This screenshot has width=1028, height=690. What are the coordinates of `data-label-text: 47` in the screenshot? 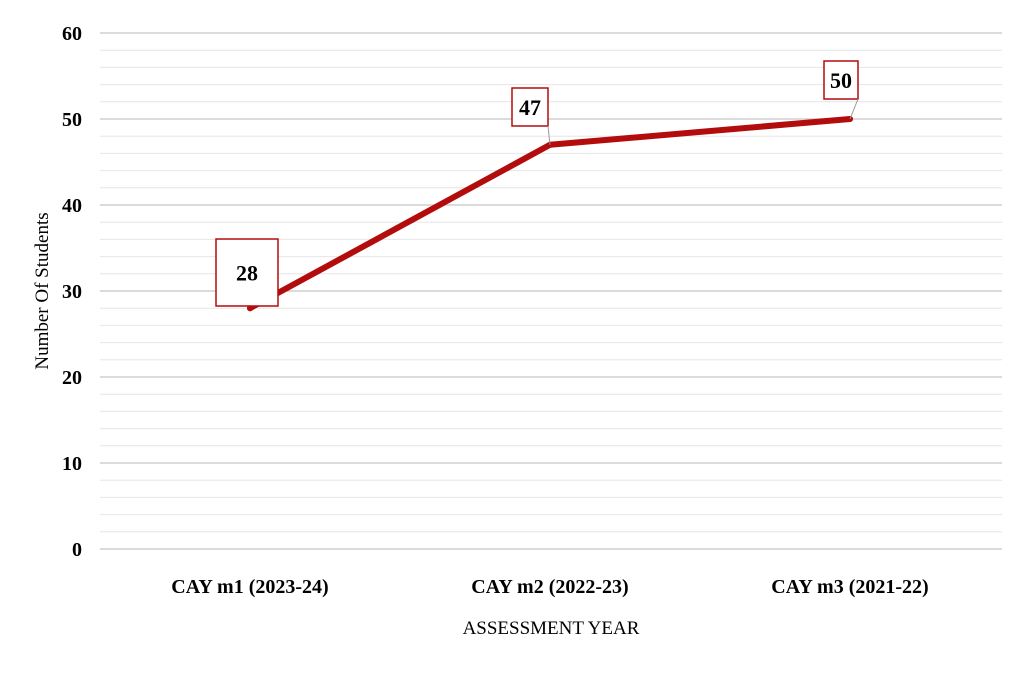 It's located at (530, 107).